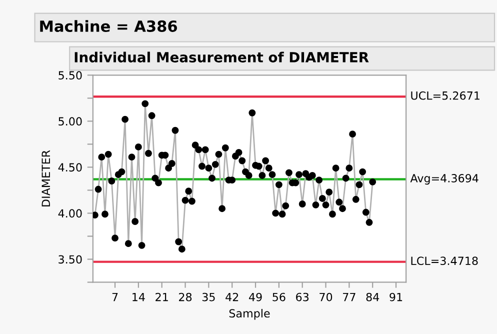  What do you see at coordinates (70, 121) in the screenshot?
I see `y-tick-label: 5.00` at bounding box center [70, 121].